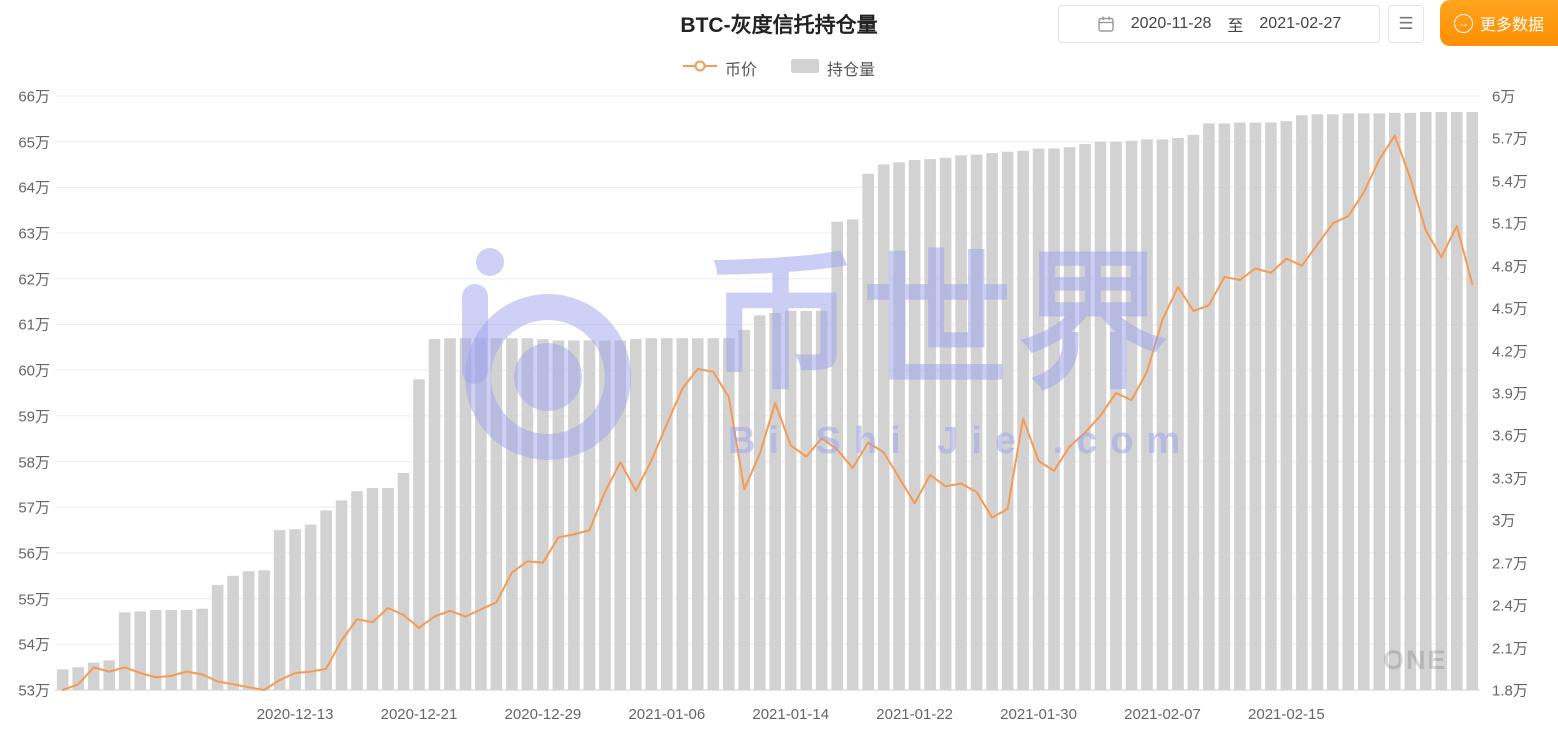 The height and width of the screenshot is (732, 1558). What do you see at coordinates (1219, 24) in the screenshot?
I see `date-range-picker: 2020-11-28 至 2021-02-27` at bounding box center [1219, 24].